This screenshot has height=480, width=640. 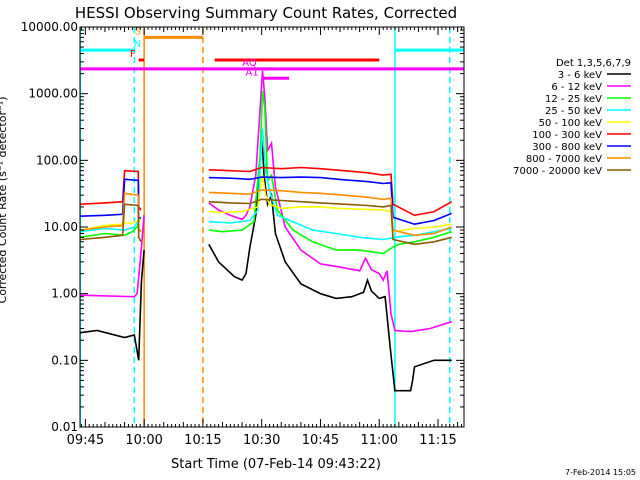 What do you see at coordinates (320, 440) in the screenshot?
I see `x-tick-label: 10:45` at bounding box center [320, 440].